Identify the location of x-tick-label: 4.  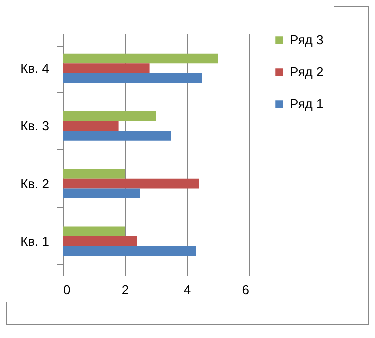
(188, 290).